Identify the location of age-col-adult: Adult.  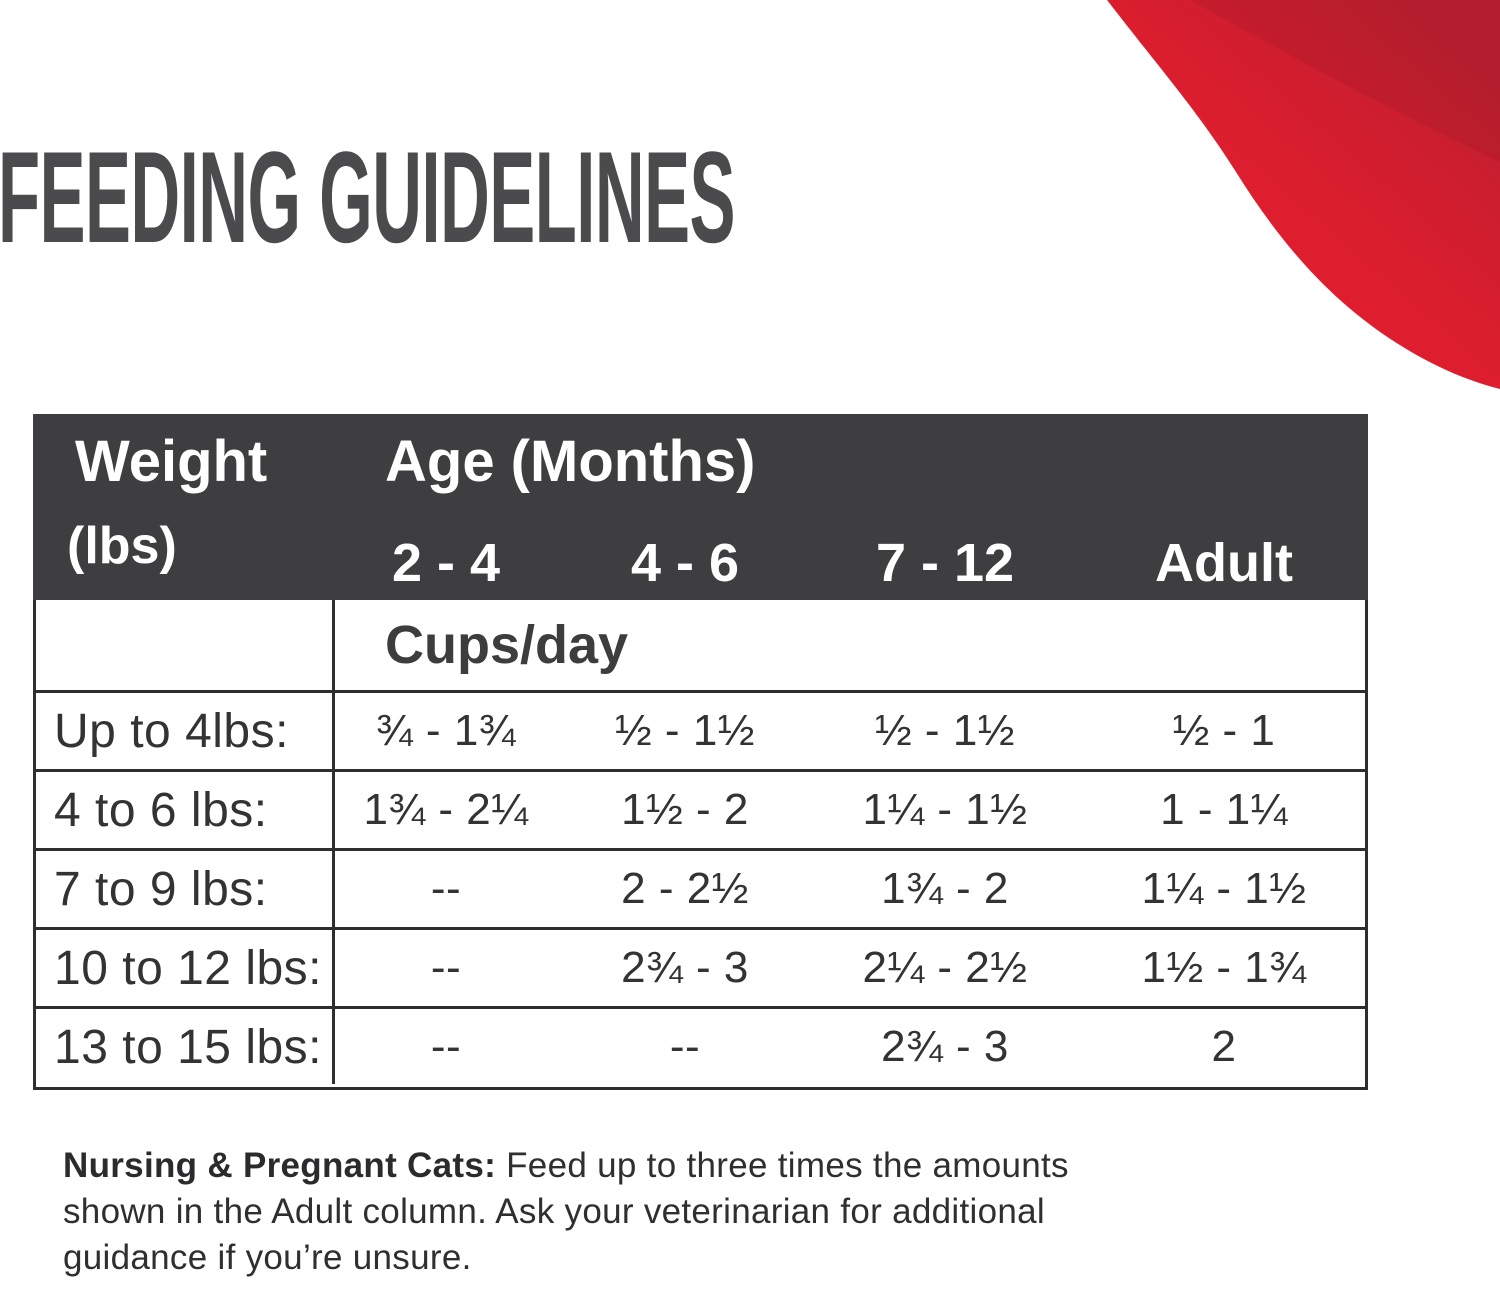
(1224, 563).